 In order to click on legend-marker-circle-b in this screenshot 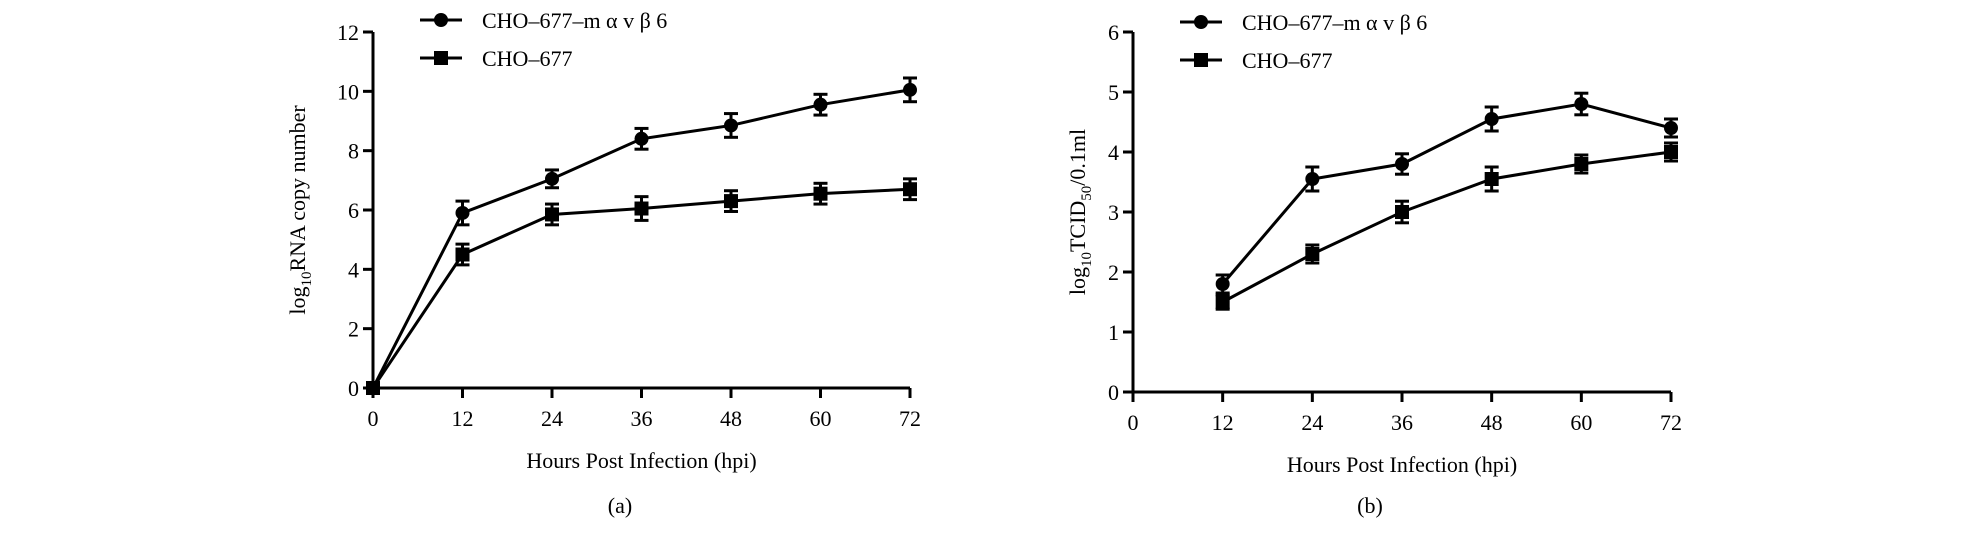, I will do `click(1201, 22)`.